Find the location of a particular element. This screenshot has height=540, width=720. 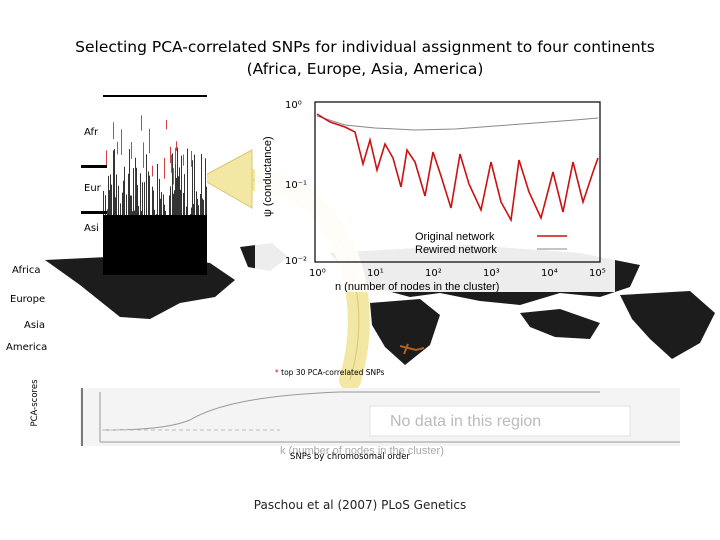

label-europe: Europe is located at coordinates (28, 299).